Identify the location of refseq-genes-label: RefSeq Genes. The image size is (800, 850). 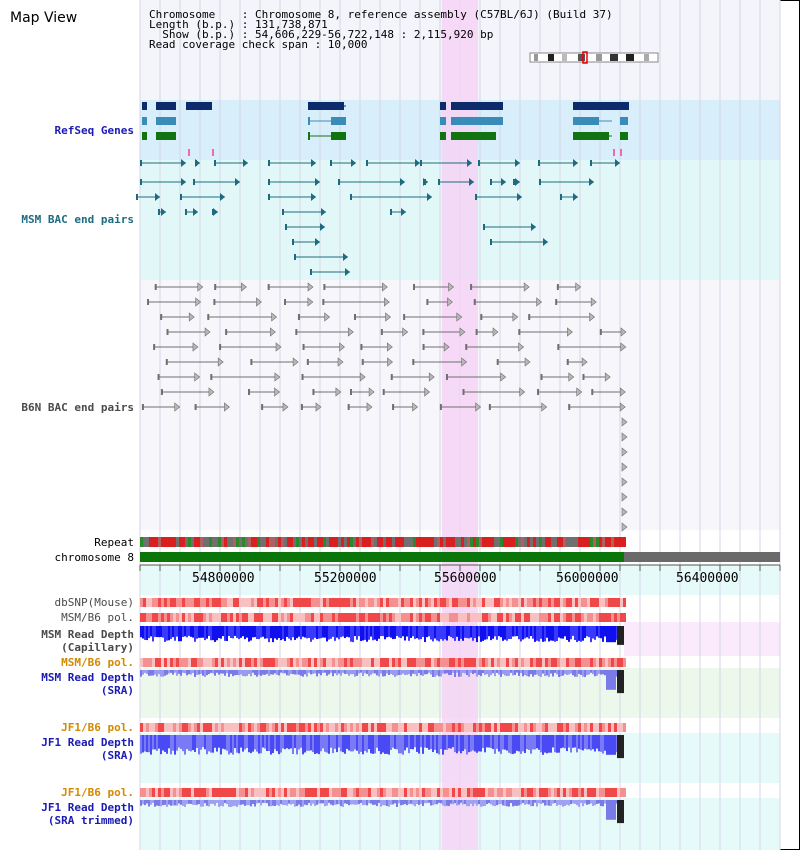
(94, 130).